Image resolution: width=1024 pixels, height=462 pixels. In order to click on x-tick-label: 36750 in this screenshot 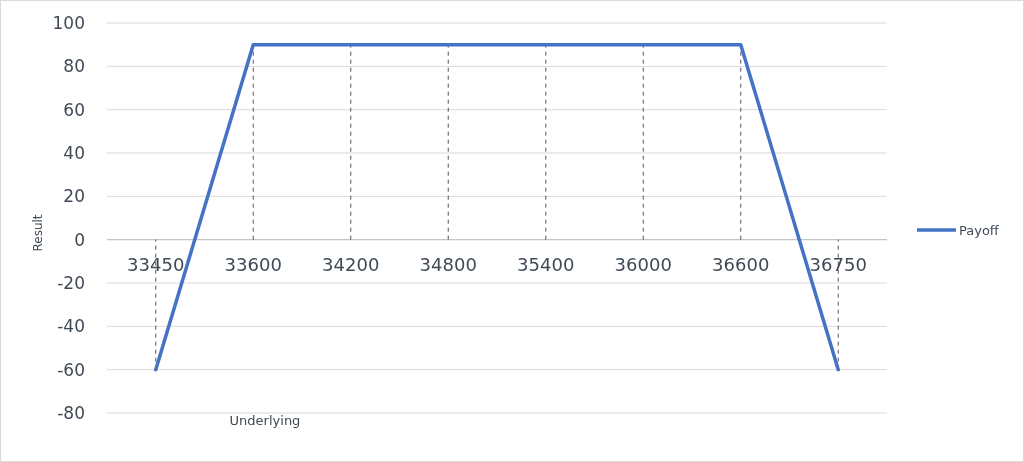, I will do `click(838, 264)`.